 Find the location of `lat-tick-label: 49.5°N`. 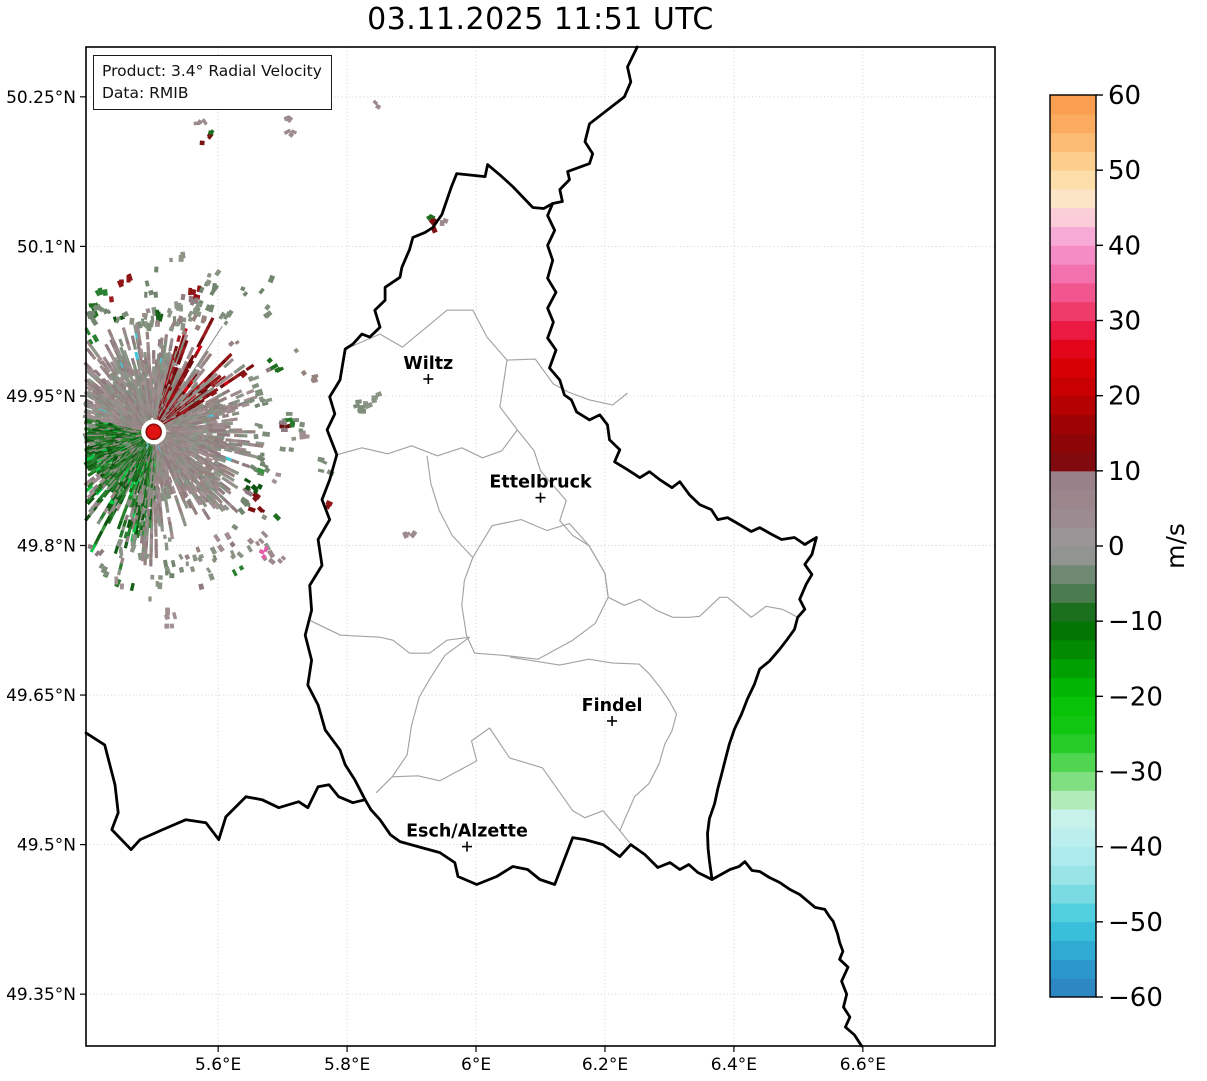

lat-tick-label: 49.5°N is located at coordinates (46, 846).